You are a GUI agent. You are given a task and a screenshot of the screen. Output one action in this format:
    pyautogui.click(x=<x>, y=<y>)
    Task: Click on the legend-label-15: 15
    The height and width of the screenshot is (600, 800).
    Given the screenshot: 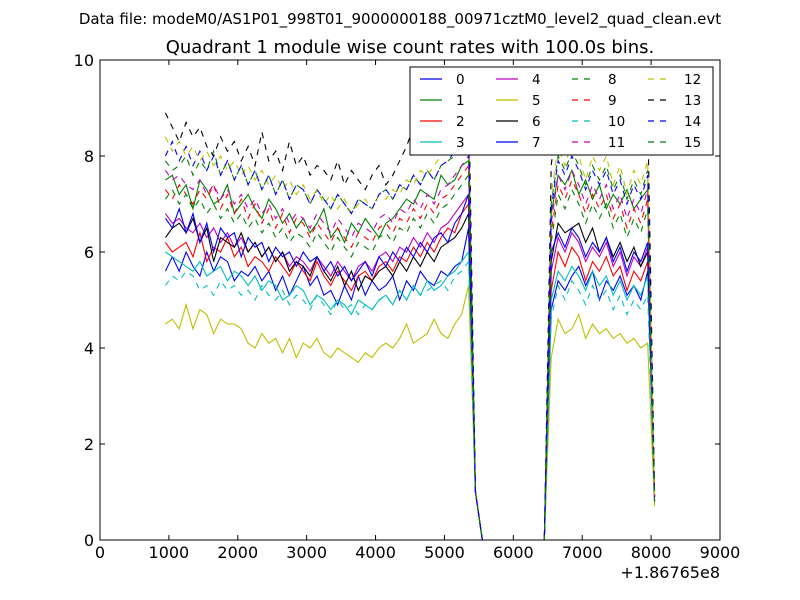 What is the action you would take?
    pyautogui.click(x=692, y=143)
    